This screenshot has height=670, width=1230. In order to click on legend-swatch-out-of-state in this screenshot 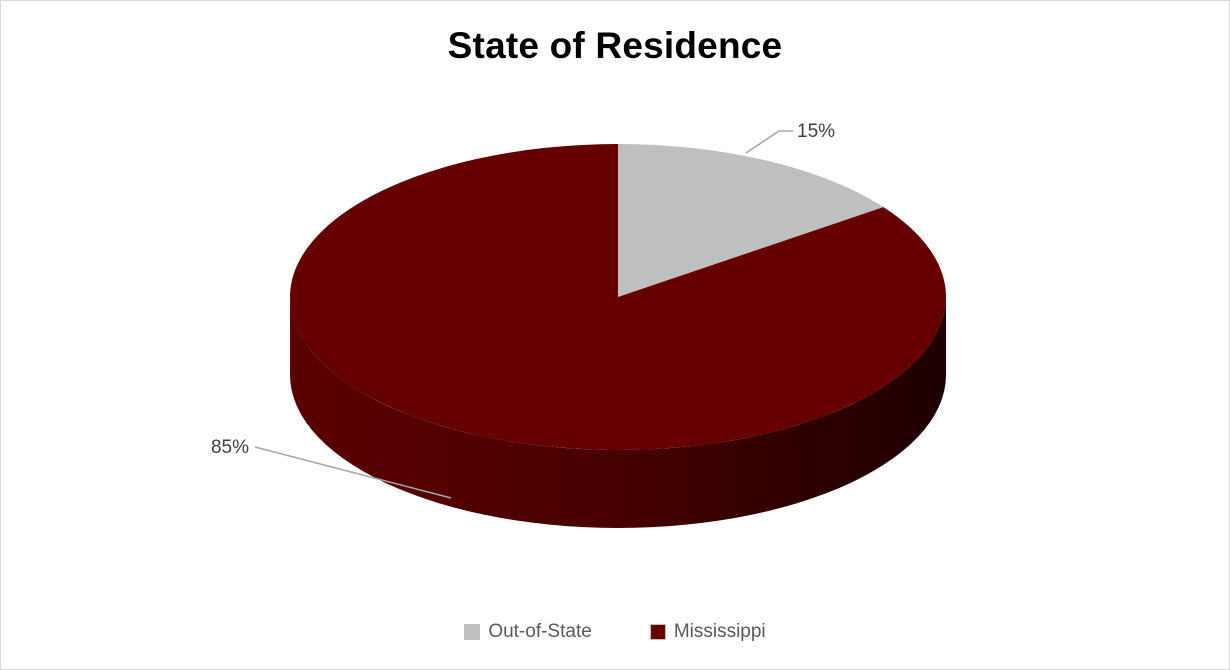, I will do `click(472, 632)`.